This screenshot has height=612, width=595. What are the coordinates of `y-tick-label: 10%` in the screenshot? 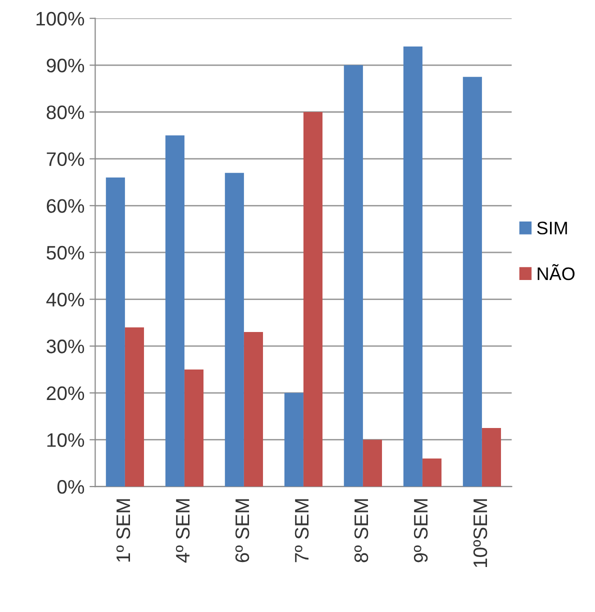 It's located at (65, 440).